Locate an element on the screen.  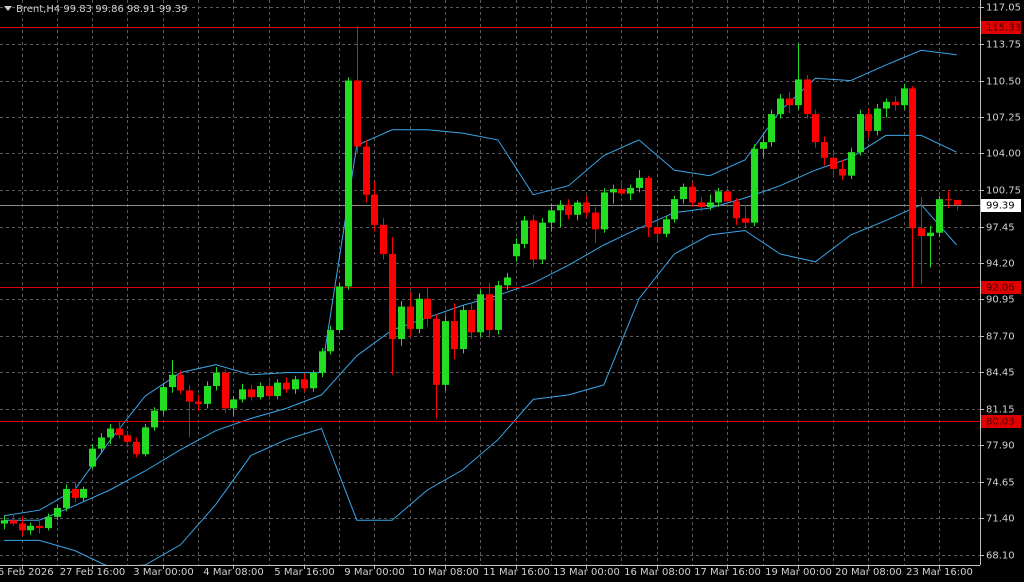
y-tick-label: 97.45 is located at coordinates (1000, 228).